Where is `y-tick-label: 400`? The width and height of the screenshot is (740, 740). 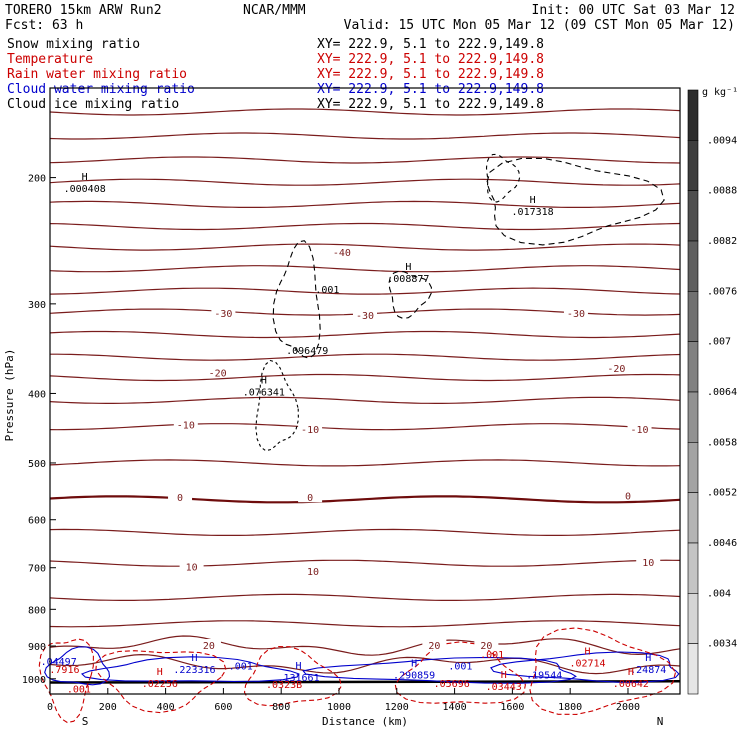
y-tick-label: 400 is located at coordinates (37, 394).